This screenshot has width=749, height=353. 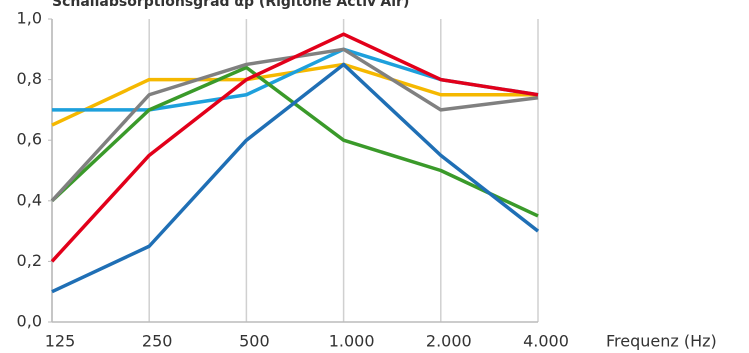 I want to click on y-tick-label: 0,8, so click(x=29, y=78).